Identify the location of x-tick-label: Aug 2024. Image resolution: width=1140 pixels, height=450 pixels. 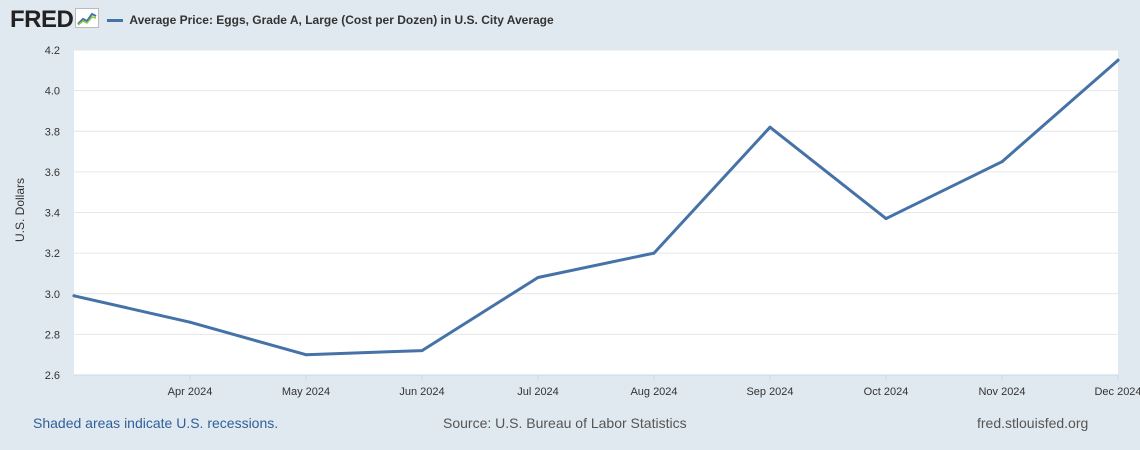
(653, 392).